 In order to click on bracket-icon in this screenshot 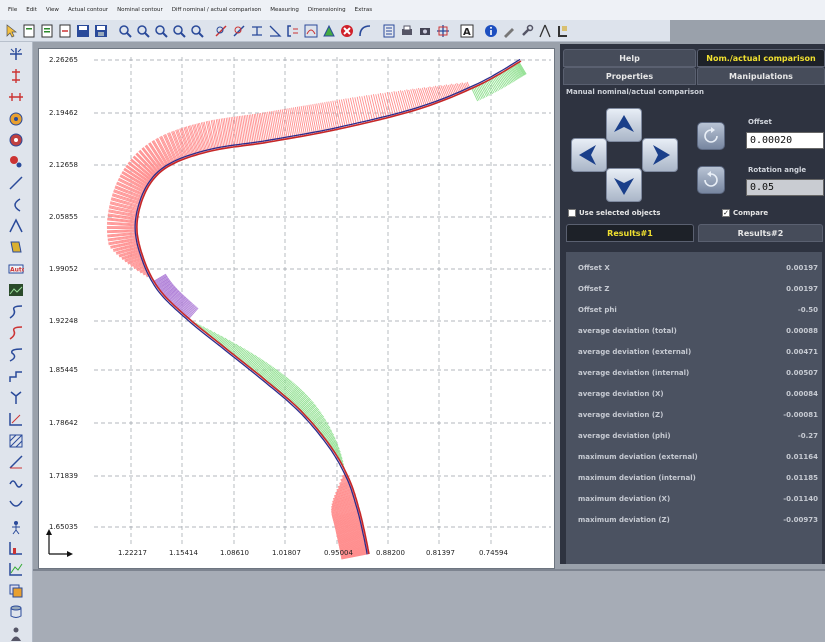, I will do `click(293, 31)`.